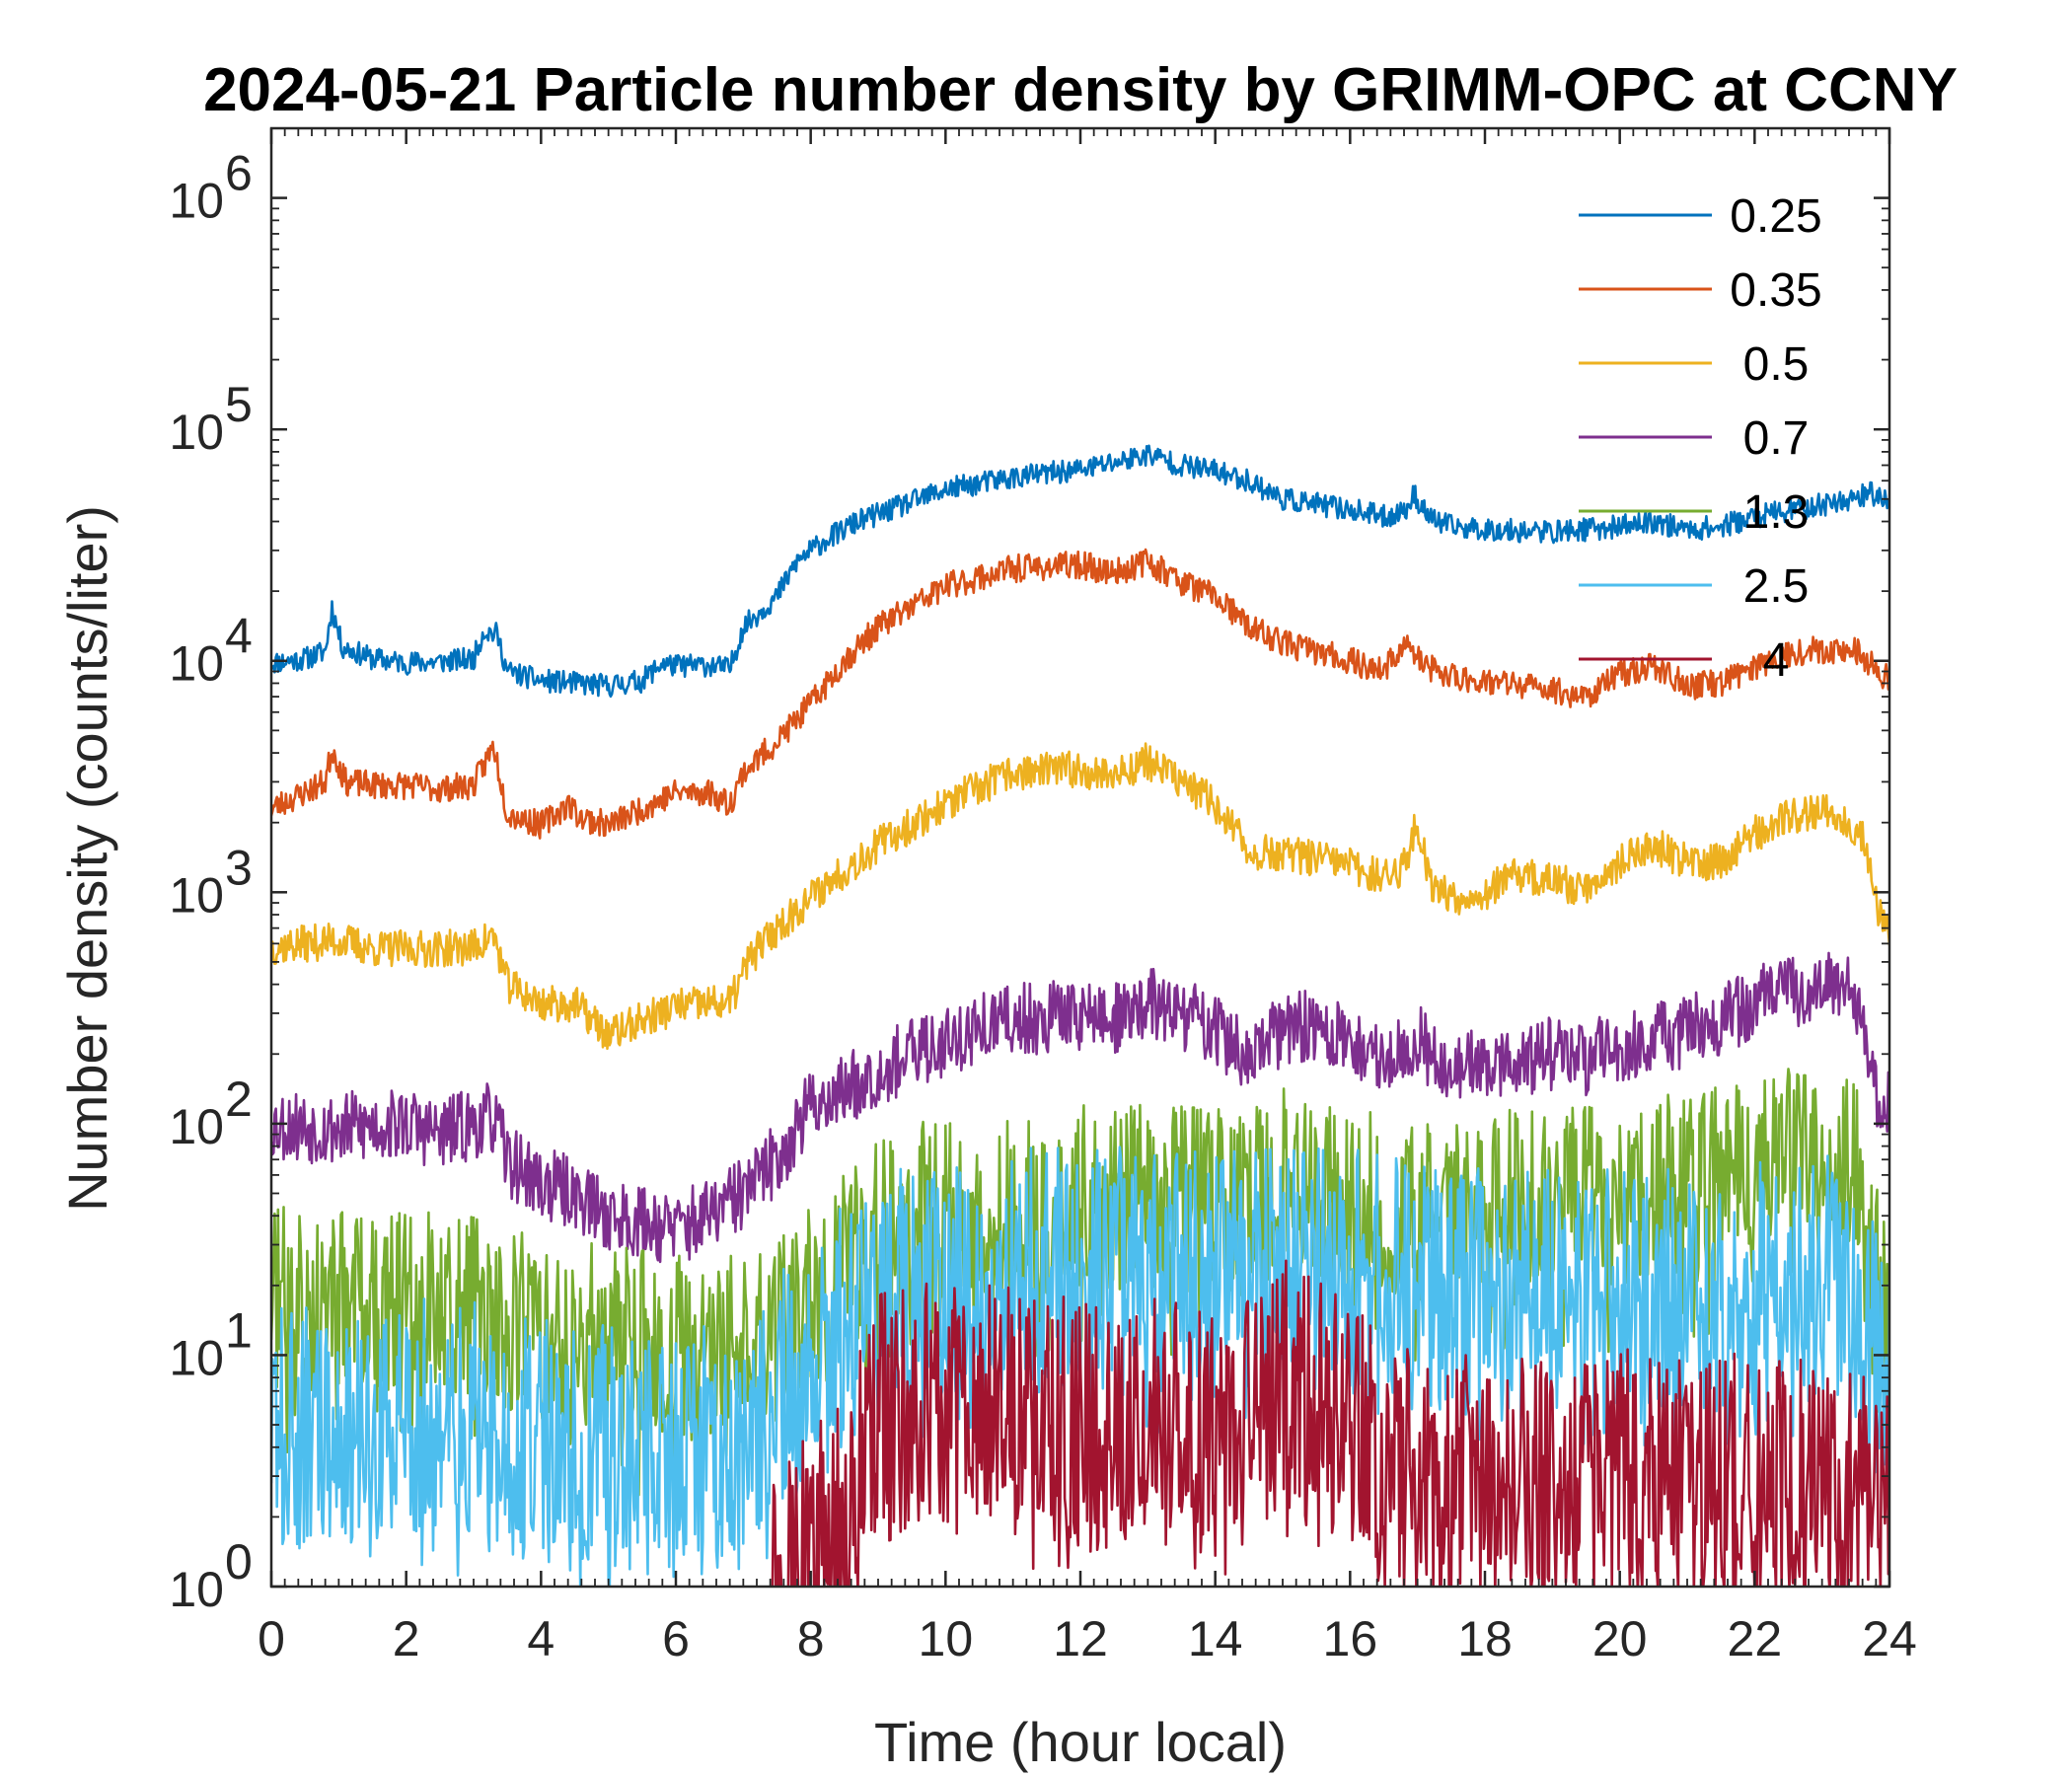 This screenshot has width=2072, height=1776. Describe the element at coordinates (1756, 1639) in the screenshot. I see `x-tick-label: 22` at that location.